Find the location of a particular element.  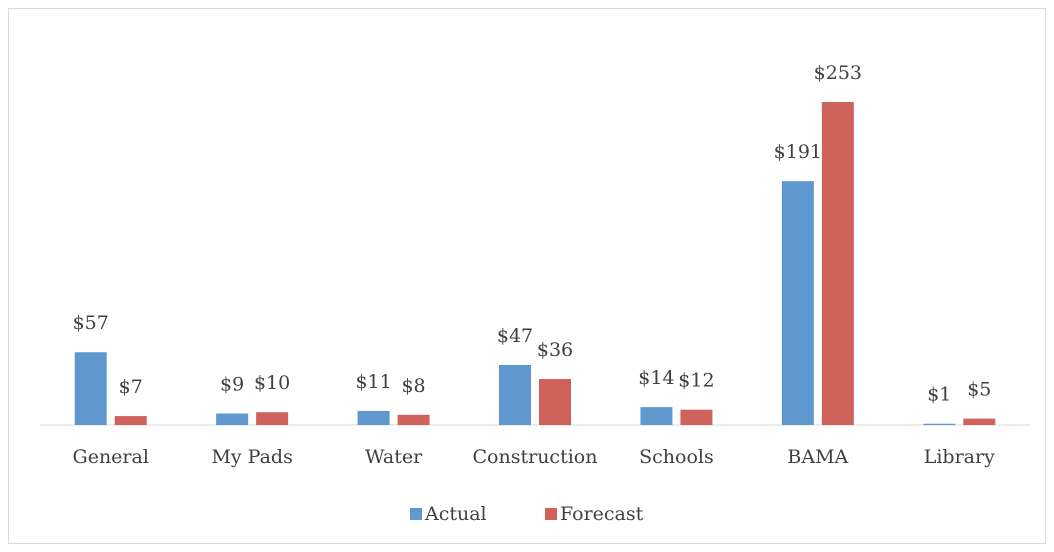

data-label: $10 is located at coordinates (272, 383).